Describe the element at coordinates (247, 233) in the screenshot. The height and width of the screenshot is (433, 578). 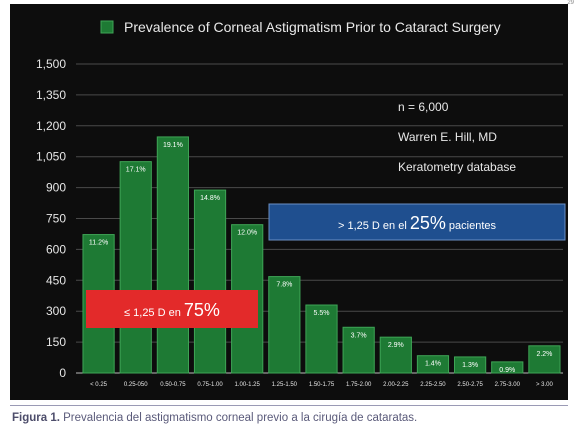
I see `bar-data-label: 12.0%` at that location.